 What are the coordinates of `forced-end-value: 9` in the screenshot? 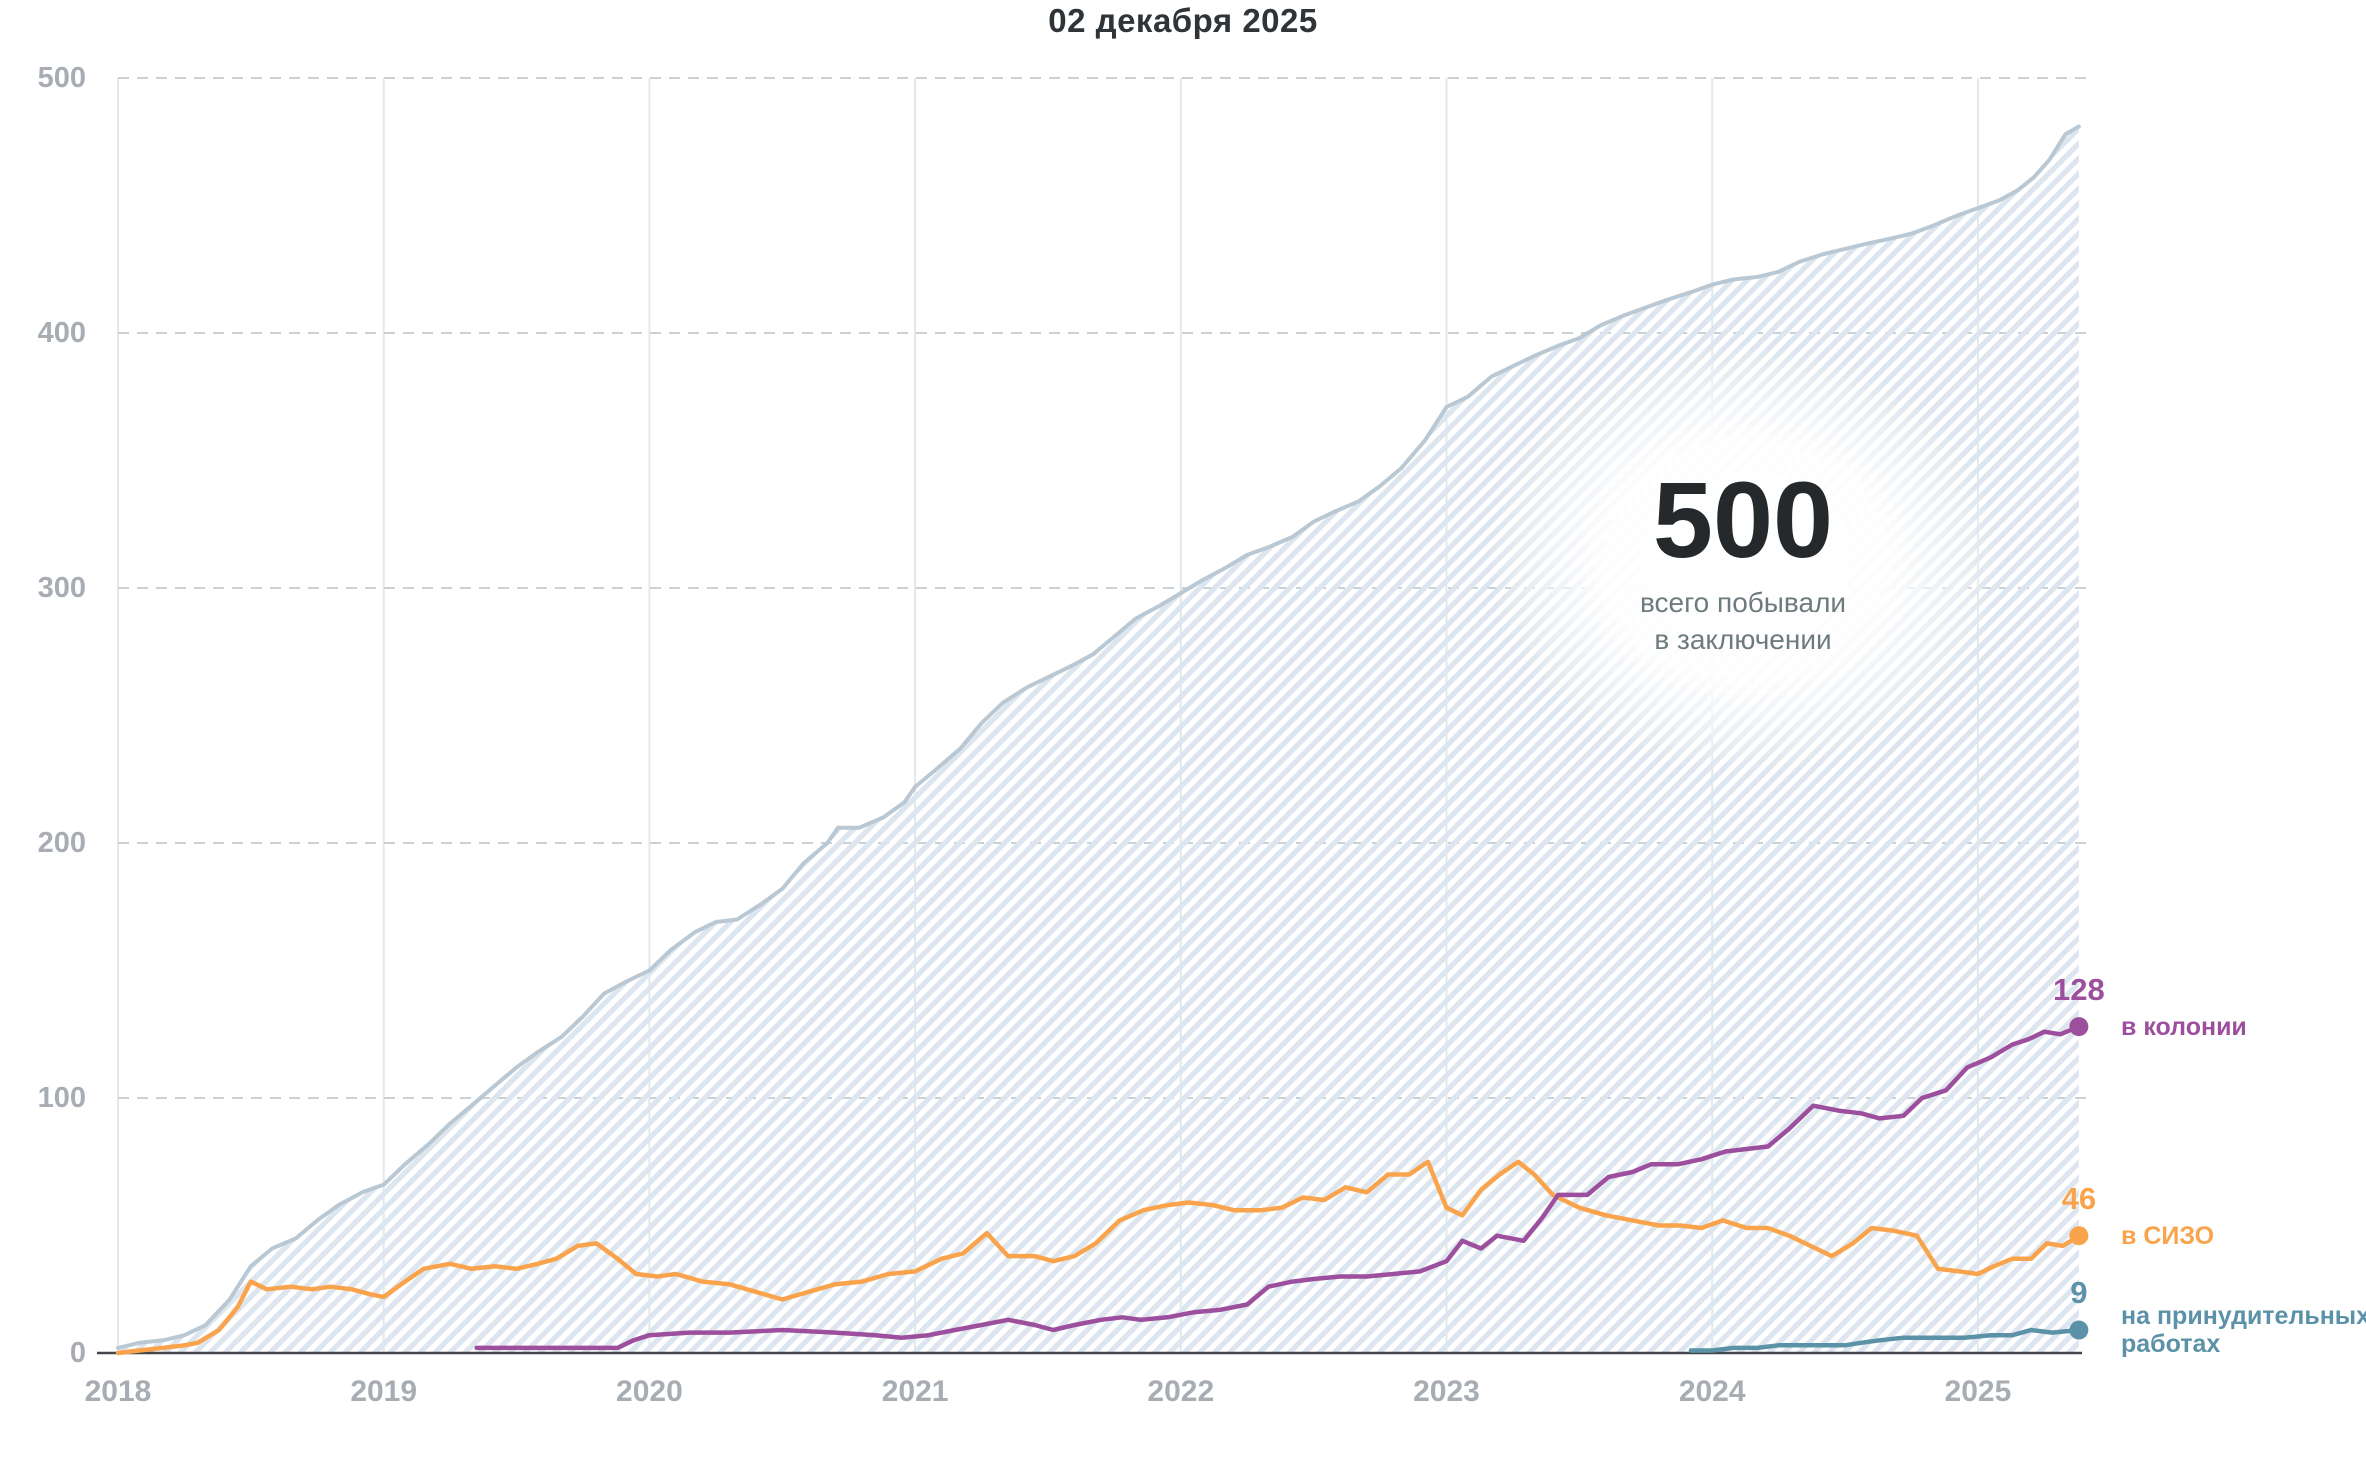 It's located at (2079, 1293).